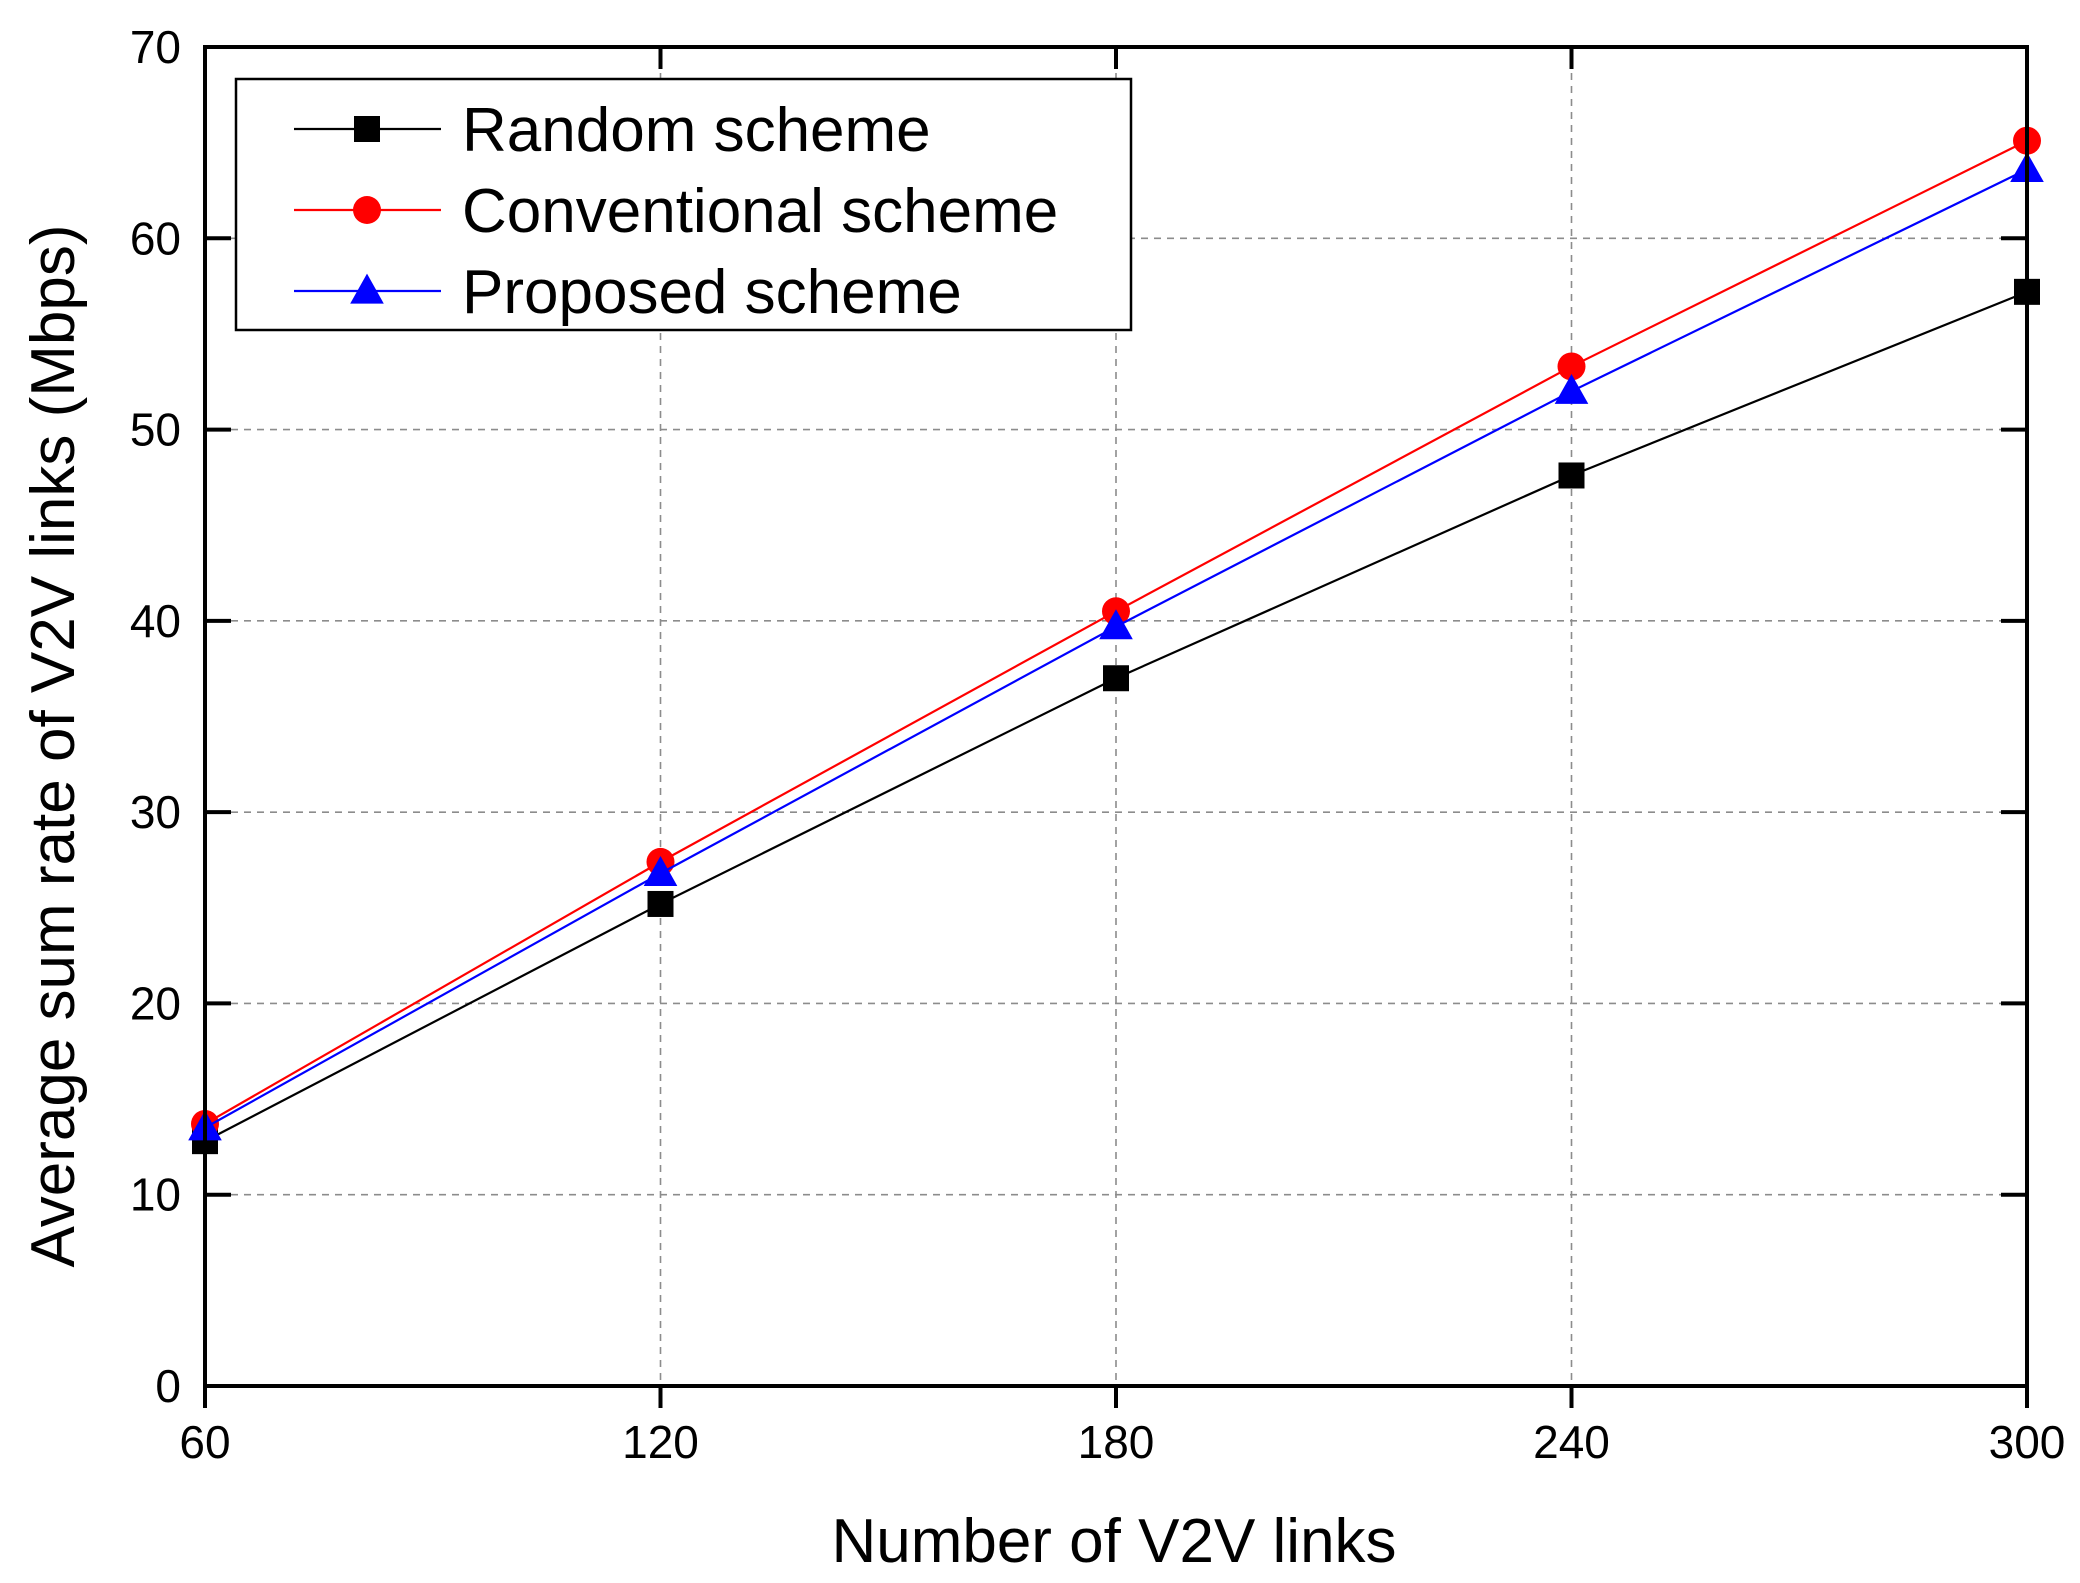  I want to click on legend-entry: Random scheme, so click(612, 130).